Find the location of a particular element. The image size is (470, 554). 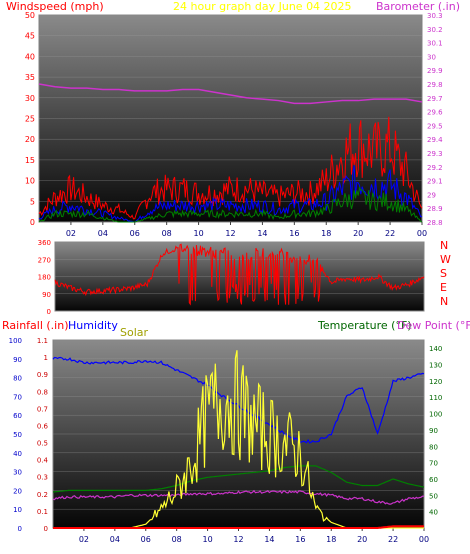

temperature-tick-label: 90 is located at coordinates (433, 431).